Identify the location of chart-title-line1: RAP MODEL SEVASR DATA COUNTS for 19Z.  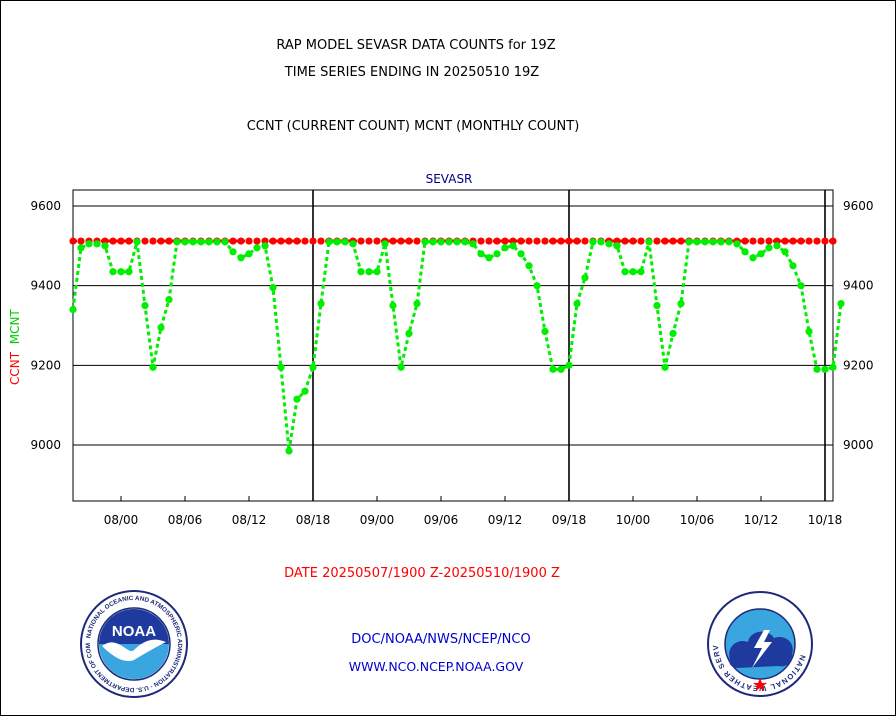
(416, 45).